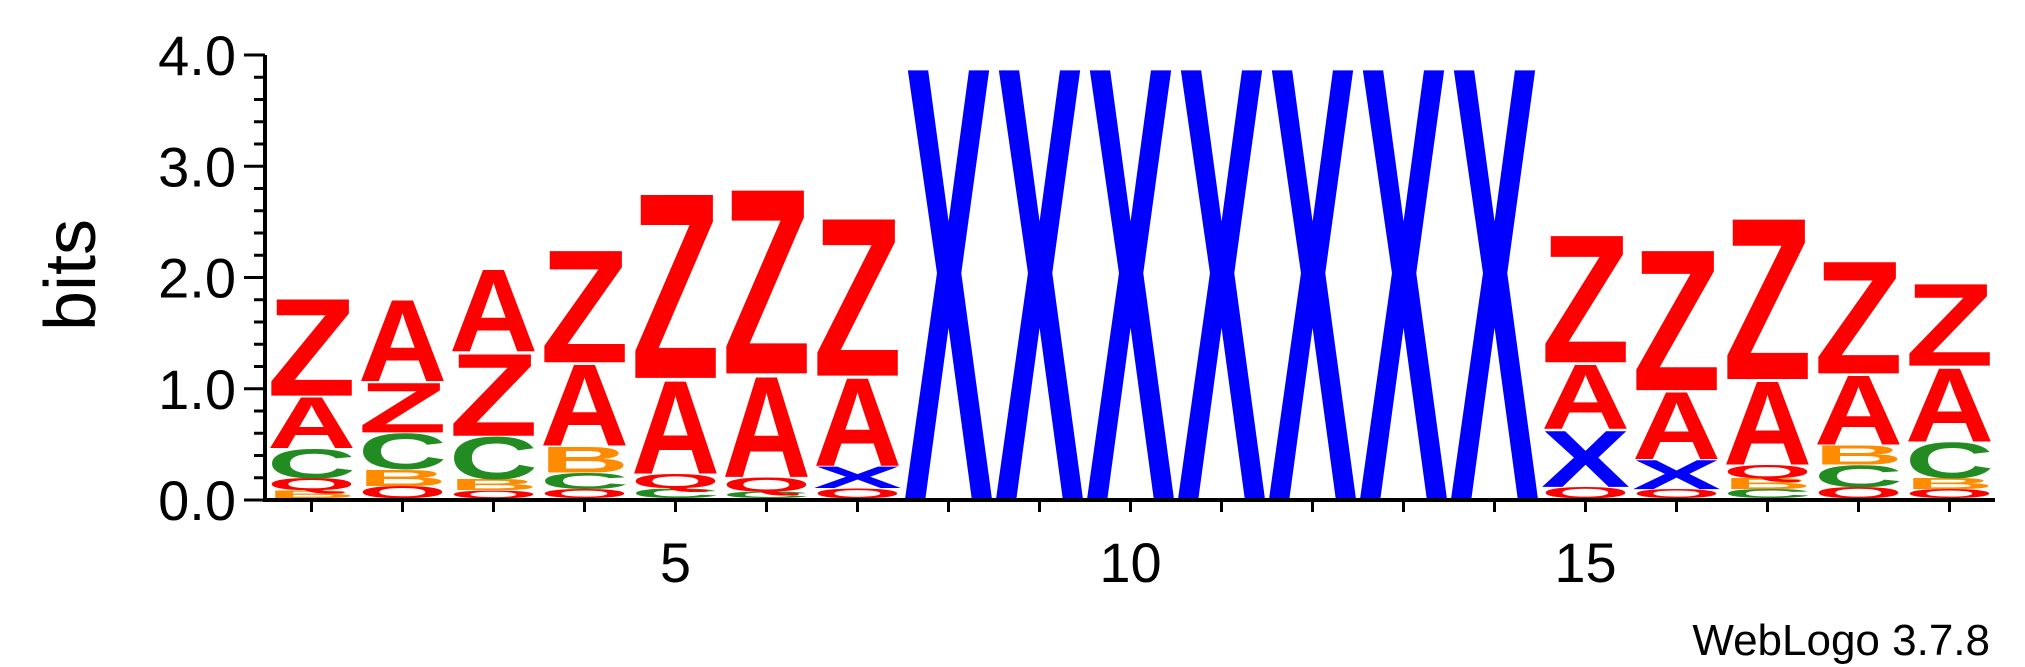 The image size is (2025, 667). What do you see at coordinates (1585, 562) in the screenshot?
I see `x-tick-label: 15` at bounding box center [1585, 562].